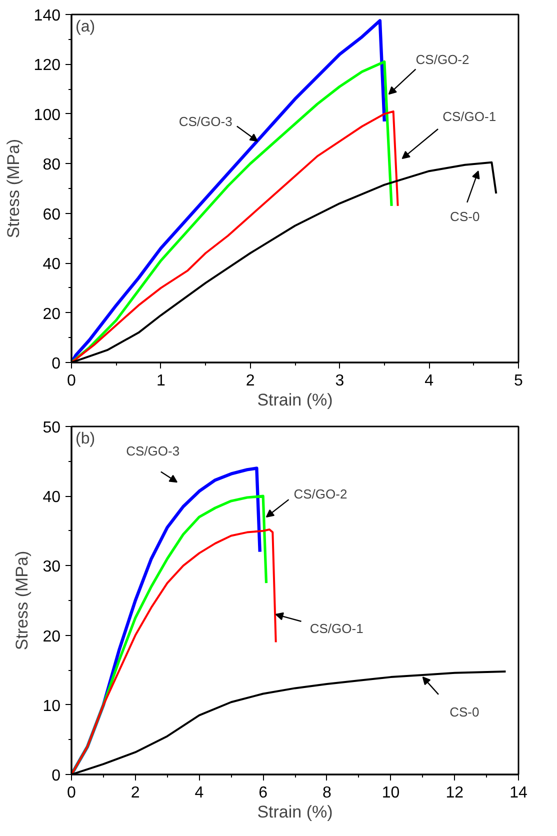  Describe the element at coordinates (51, 706) in the screenshot. I see `y-tick-label: 10` at that location.